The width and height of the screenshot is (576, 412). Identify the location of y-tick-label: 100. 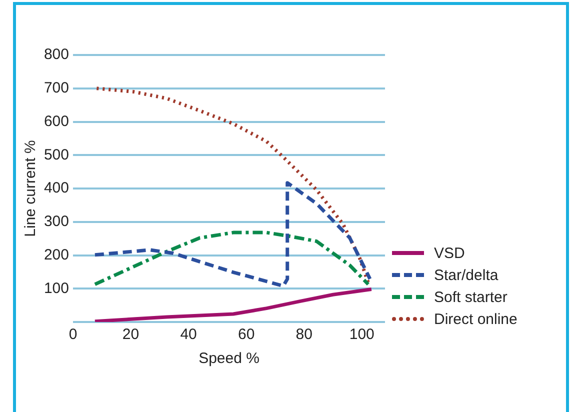
(56, 288).